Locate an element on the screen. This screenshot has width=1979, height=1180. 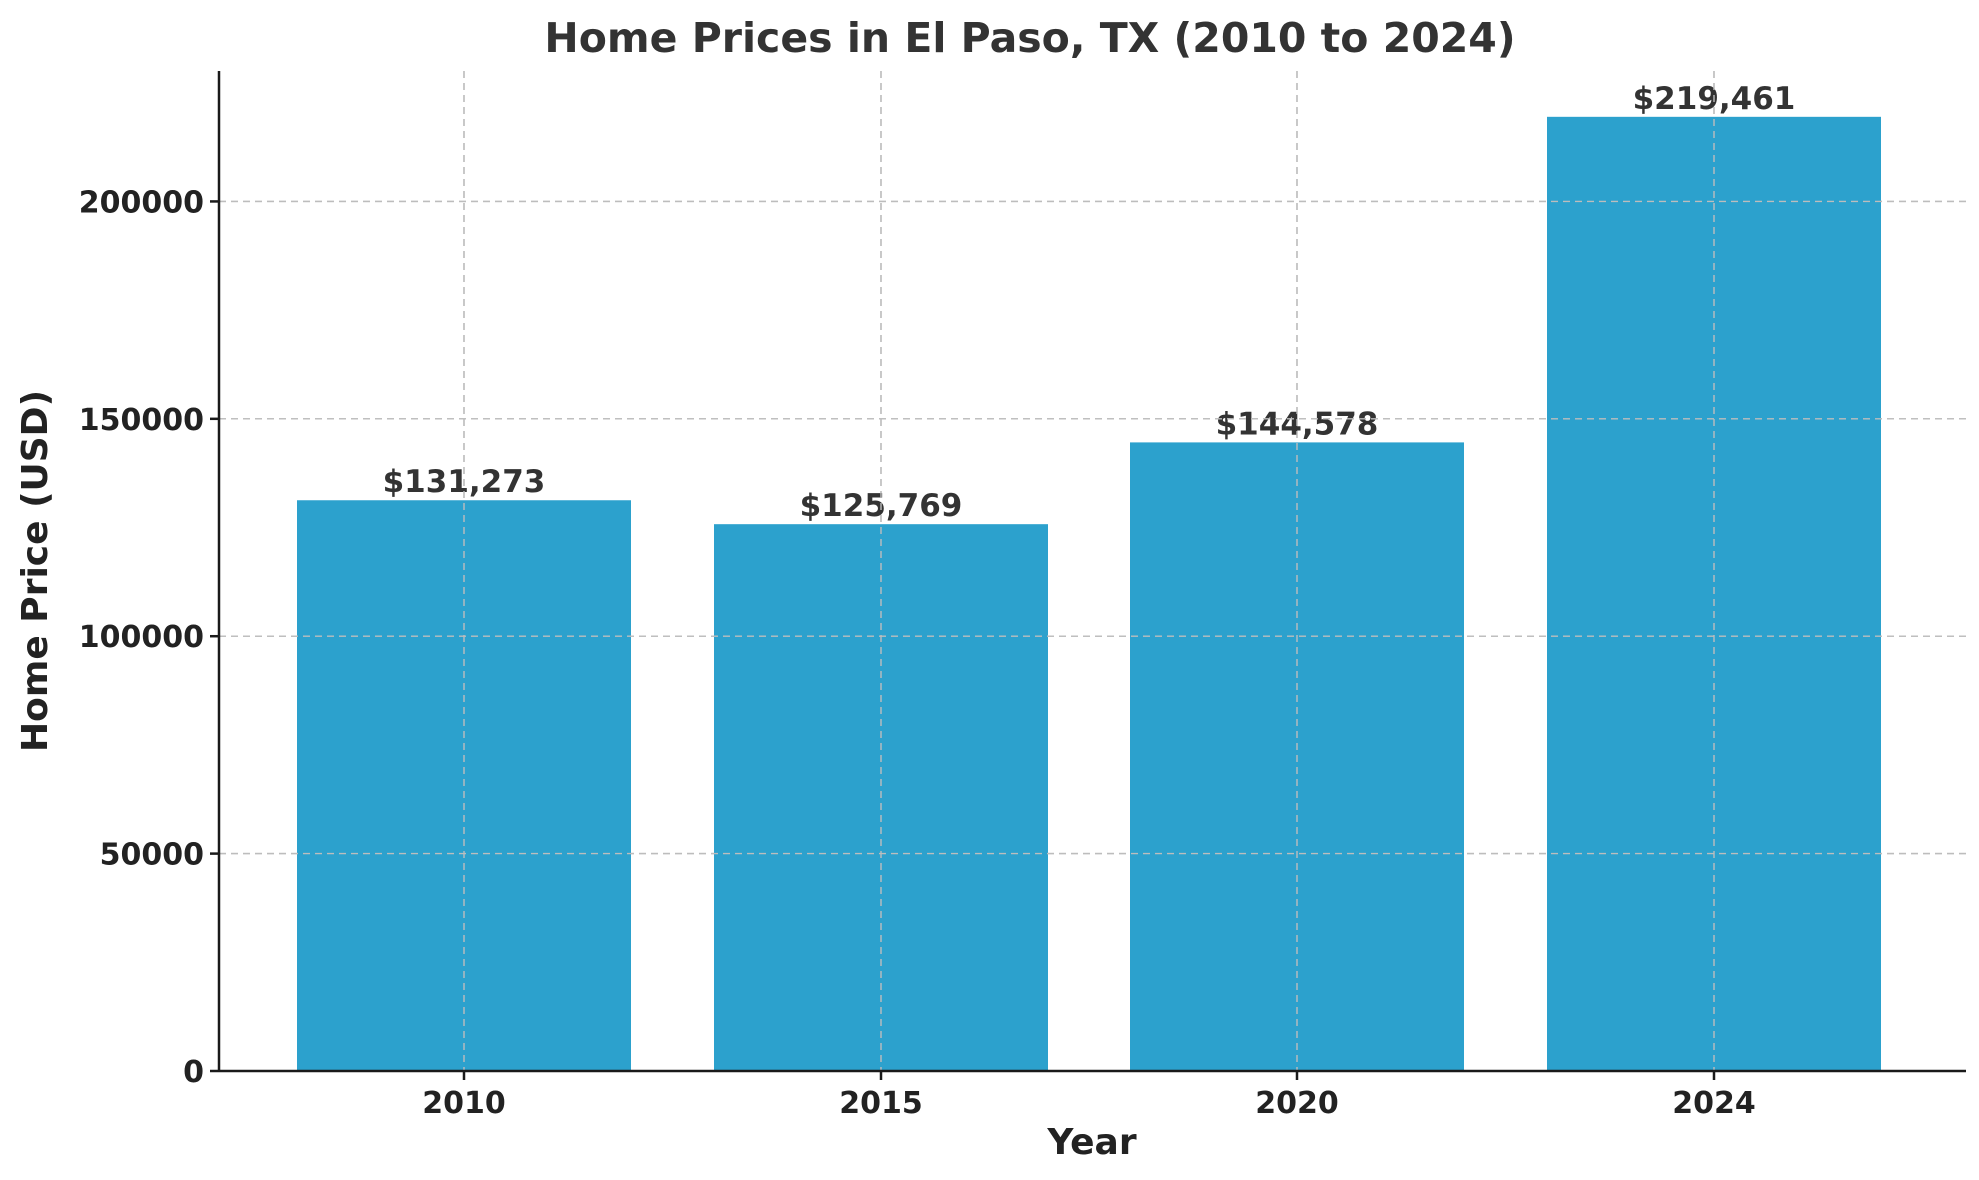
x-tick-label-2015: 2015 is located at coordinates (881, 1103).